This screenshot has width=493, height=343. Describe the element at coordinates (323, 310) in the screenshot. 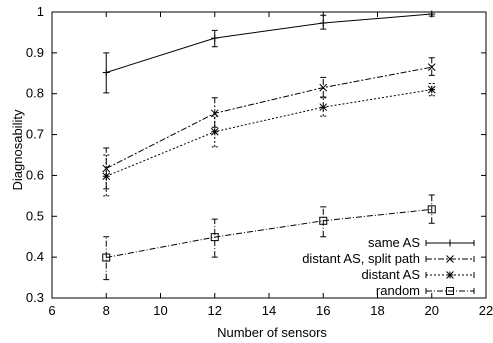

I see `x-tick-label: 16` at that location.